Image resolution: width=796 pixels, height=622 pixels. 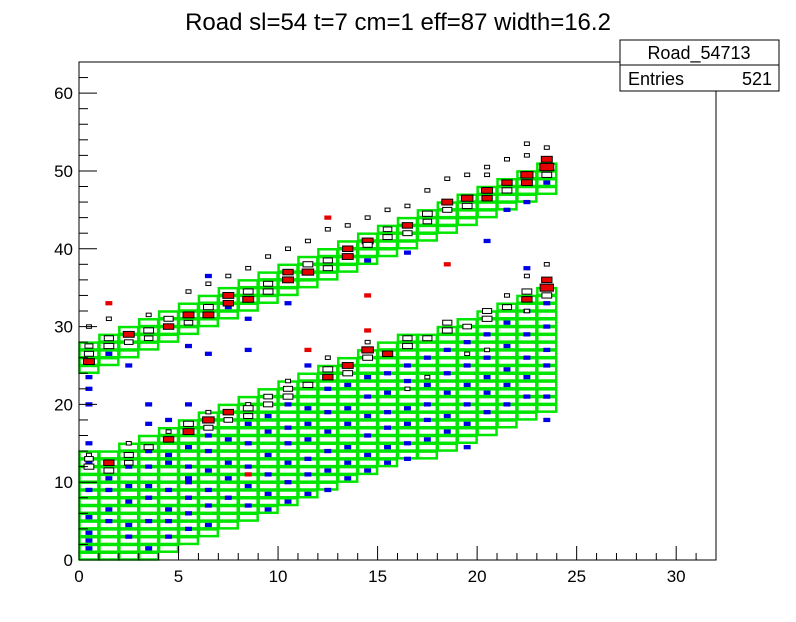 I want to click on y-tick-label: 20, so click(x=63, y=404).